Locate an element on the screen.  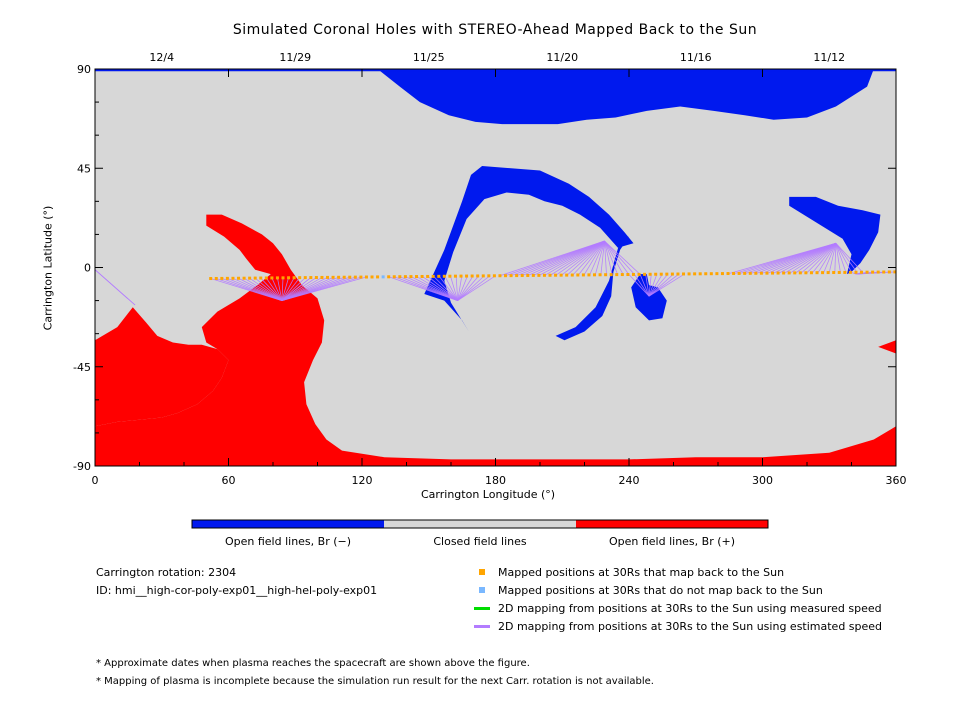
colorbar-label-1: Closed field lines is located at coordinates (480, 541).